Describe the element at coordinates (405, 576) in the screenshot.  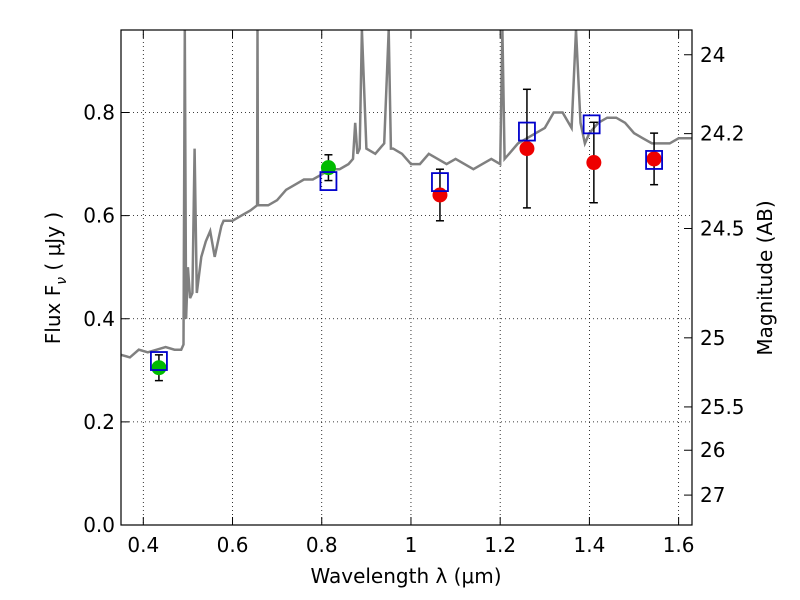
I see `x-axis-label: Wavelength λ (μm)` at that location.